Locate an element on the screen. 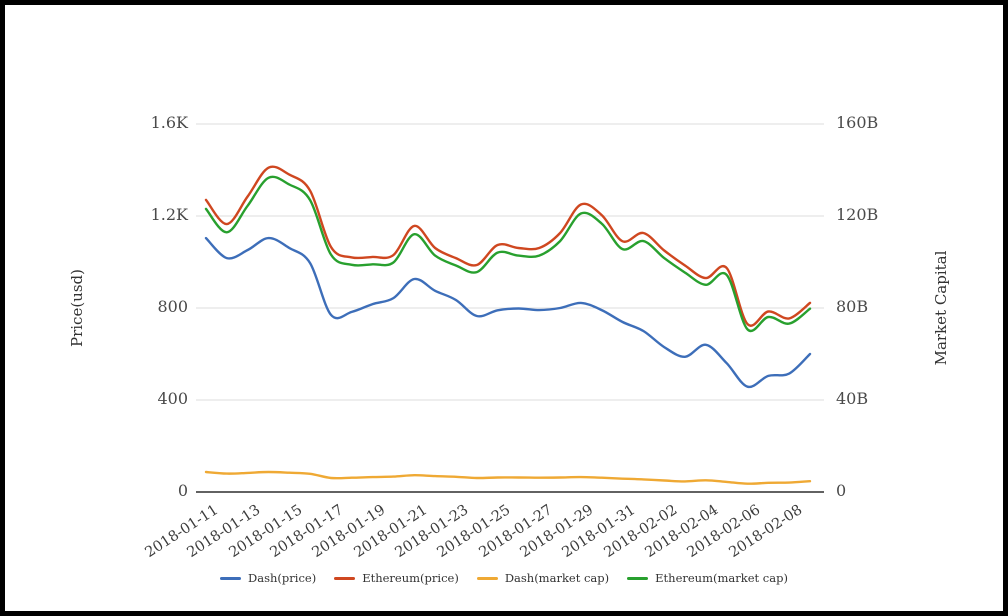 This screenshot has height=616, width=1008. legend-item-dash-market-cap: Dash(market cap) is located at coordinates (543, 578).